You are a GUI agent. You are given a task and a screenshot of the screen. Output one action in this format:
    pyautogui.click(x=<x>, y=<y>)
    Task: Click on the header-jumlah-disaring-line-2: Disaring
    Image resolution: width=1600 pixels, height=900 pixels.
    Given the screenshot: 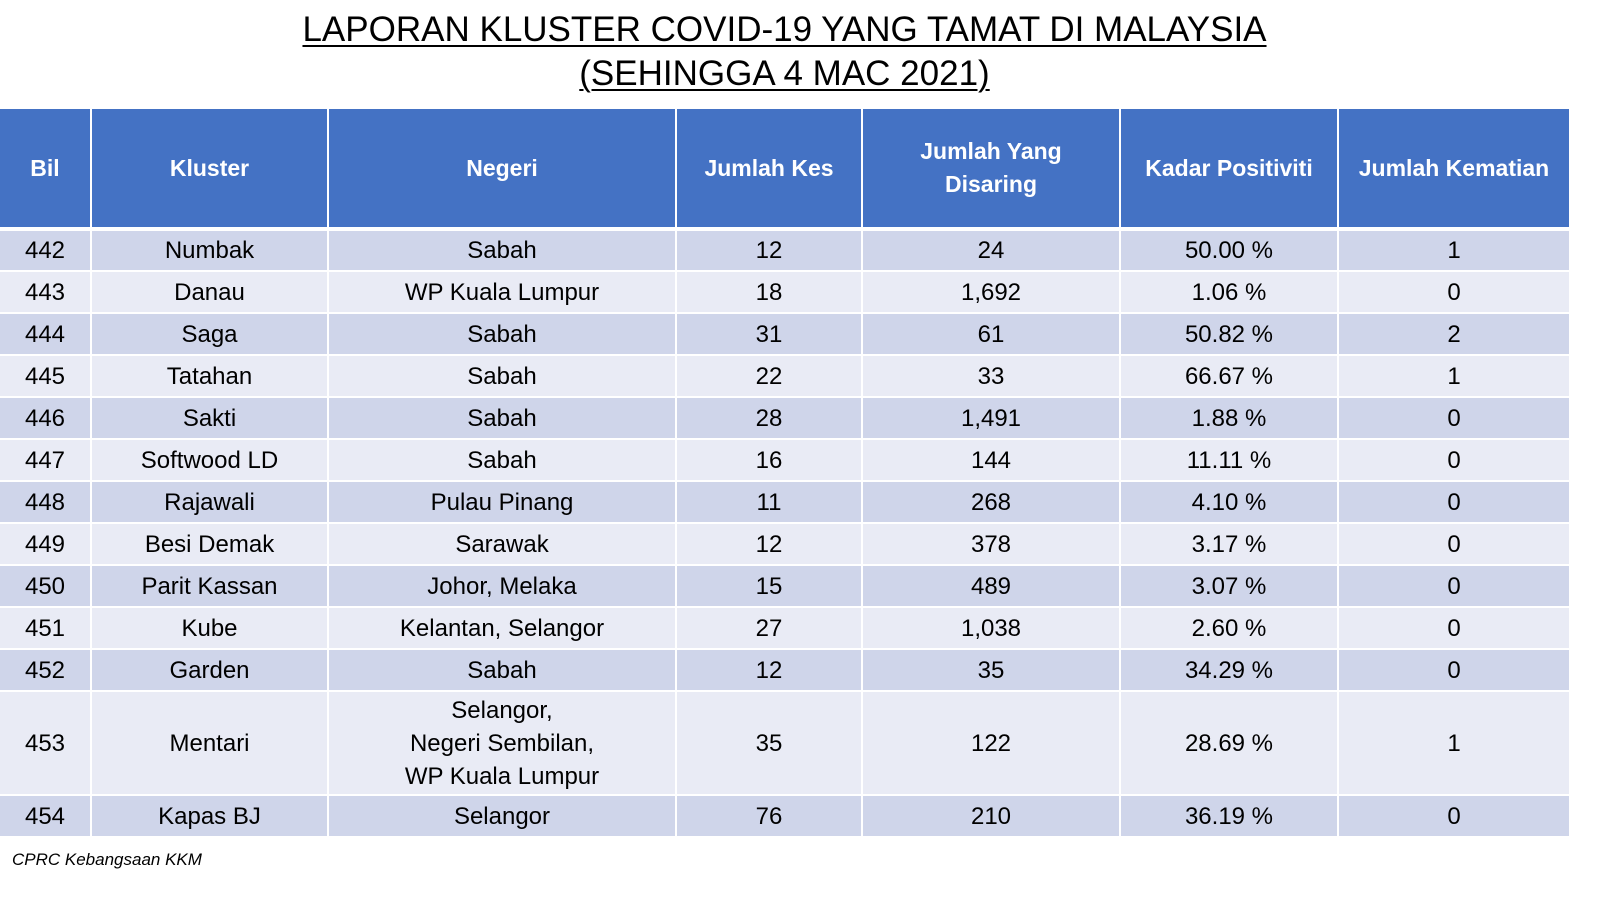 What is the action you would take?
    pyautogui.click(x=991, y=184)
    